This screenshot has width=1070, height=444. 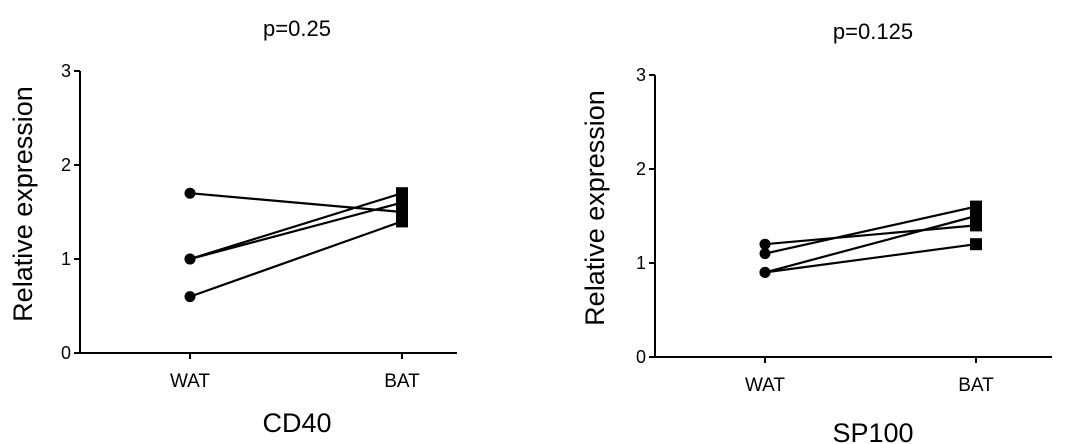 I want to click on p-value-label: p=0.25, so click(x=297, y=28).